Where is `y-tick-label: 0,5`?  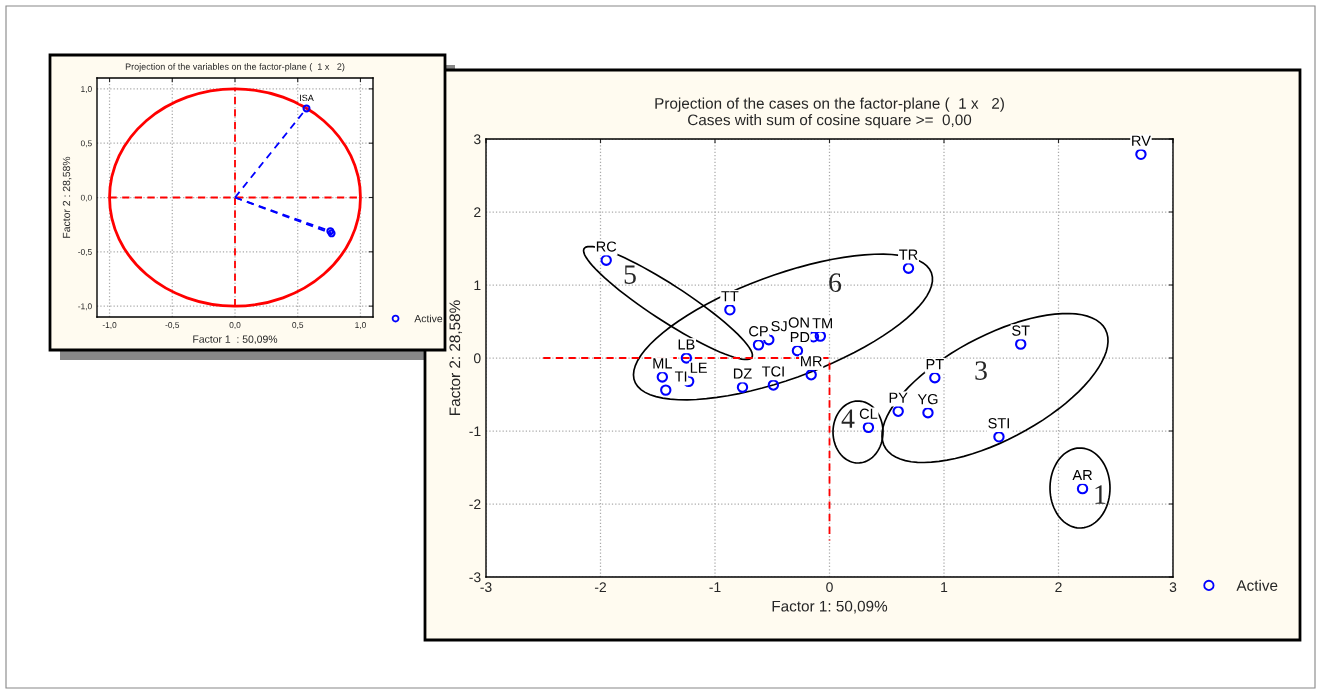
y-tick-label: 0,5 is located at coordinates (86, 144).